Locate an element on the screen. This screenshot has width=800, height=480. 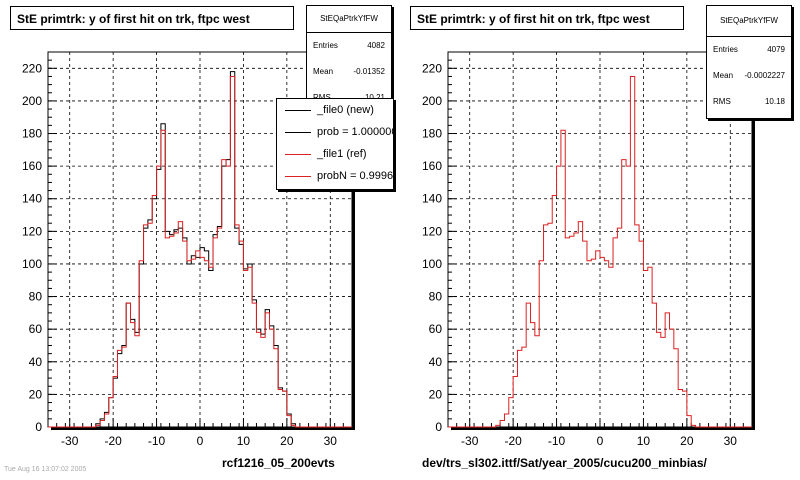
stats-value: -0.0002227 is located at coordinates (764, 75).